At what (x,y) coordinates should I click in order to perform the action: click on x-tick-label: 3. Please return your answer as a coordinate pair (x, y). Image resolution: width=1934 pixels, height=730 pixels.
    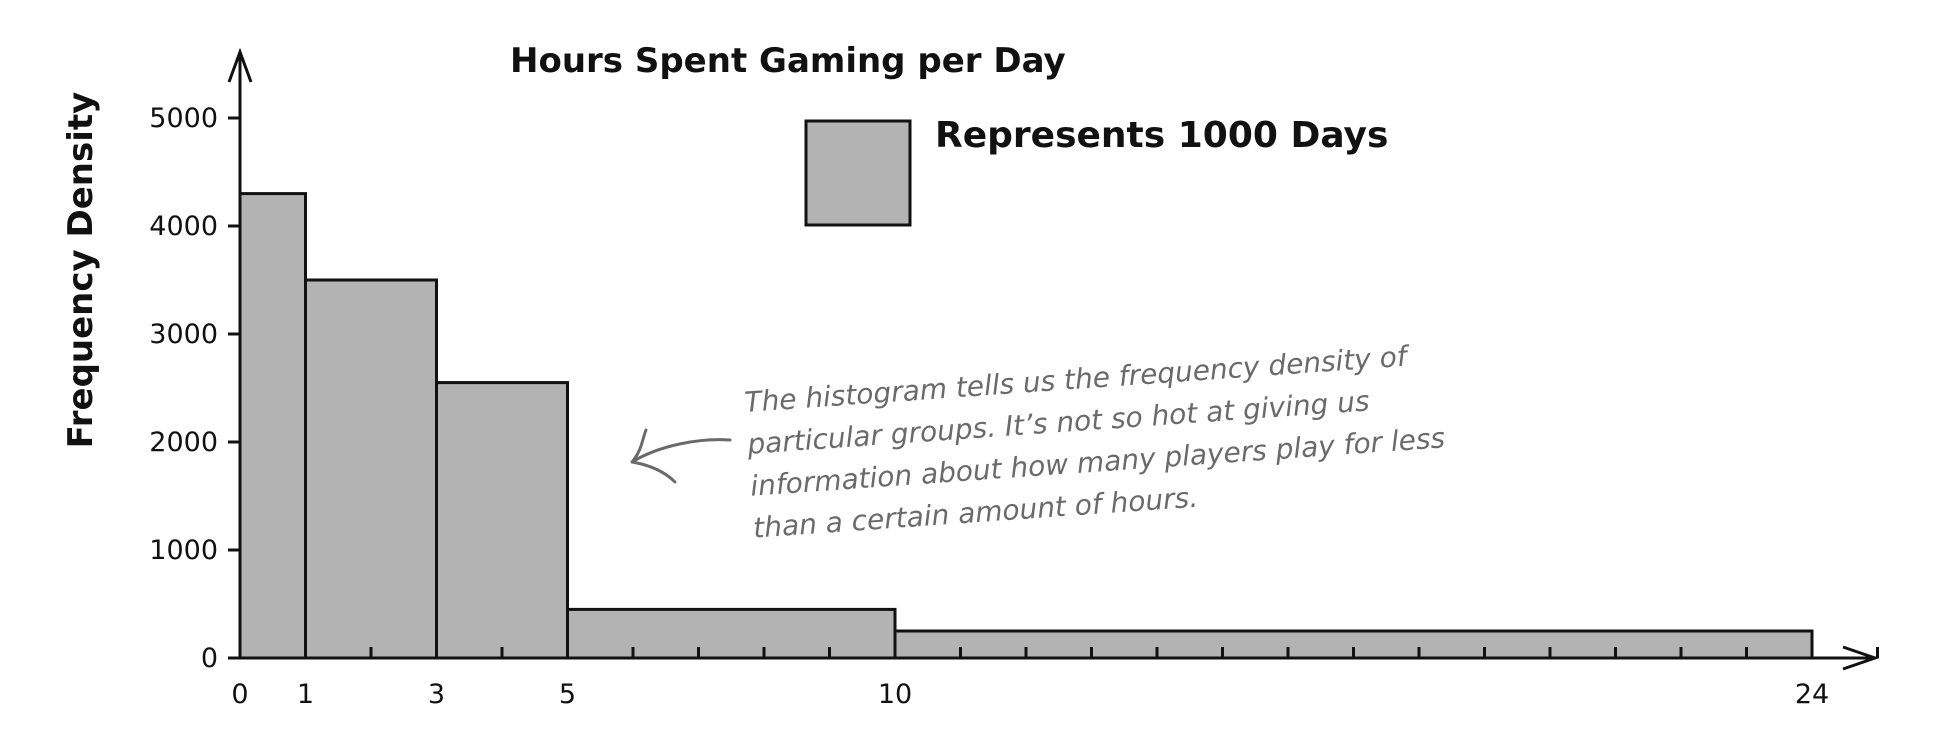
    Looking at the image, I should click on (436, 694).